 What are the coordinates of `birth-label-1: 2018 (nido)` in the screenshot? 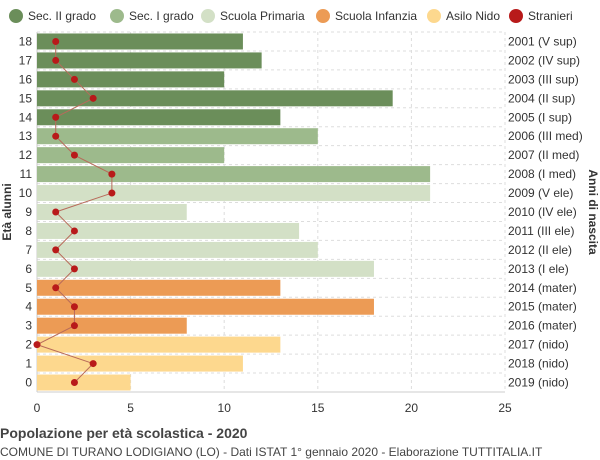 It's located at (538, 364).